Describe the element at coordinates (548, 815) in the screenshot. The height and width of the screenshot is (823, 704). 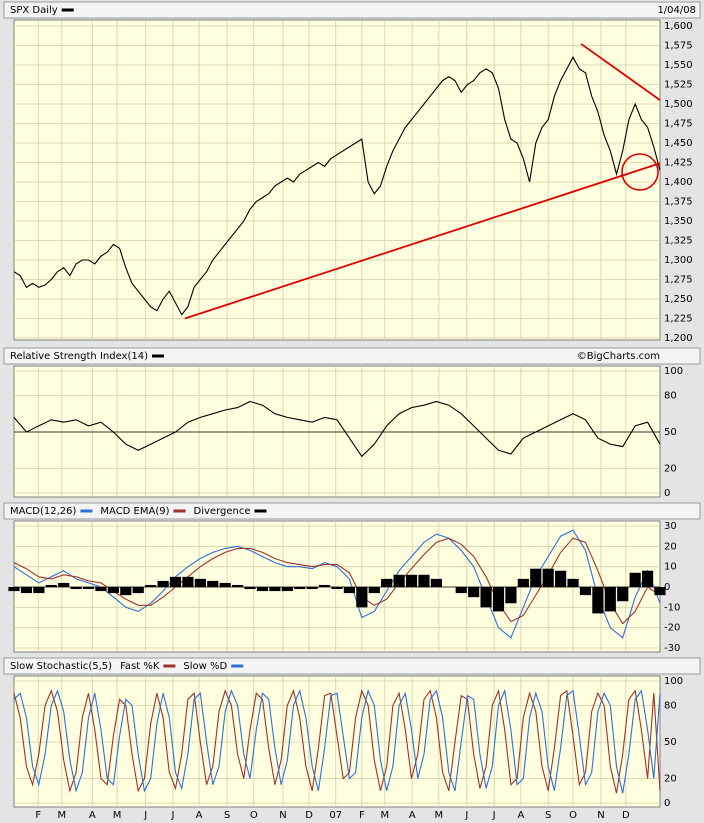
I see `x-tick-label: S` at that location.